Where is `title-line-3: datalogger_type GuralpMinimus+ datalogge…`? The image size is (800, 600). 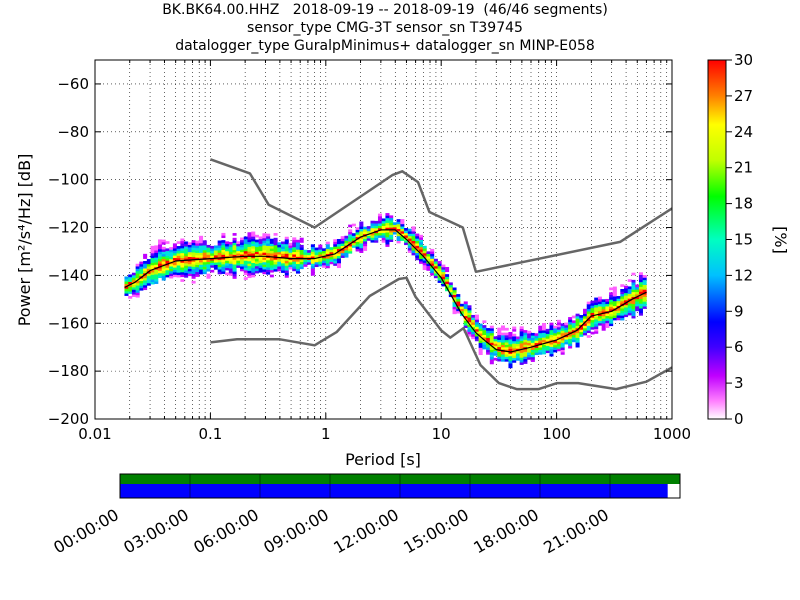 title-line-3: datalogger_type GuralpMinimus+ datalogge… is located at coordinates (385, 46).